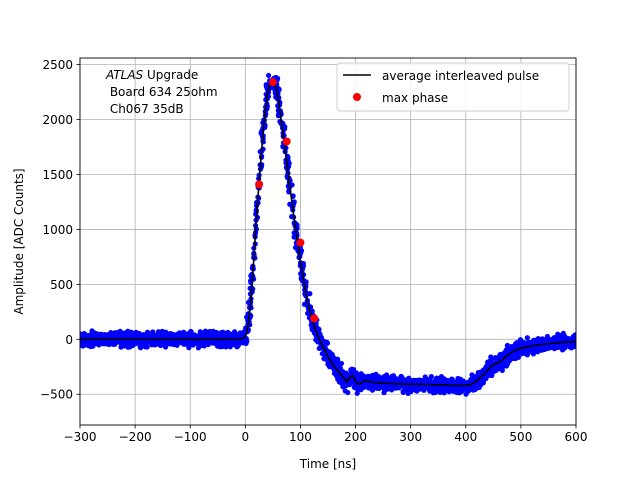 Image resolution: width=640 pixels, height=480 pixels. What do you see at coordinates (80, 437) in the screenshot?
I see `x-tick-label: −300` at bounding box center [80, 437].